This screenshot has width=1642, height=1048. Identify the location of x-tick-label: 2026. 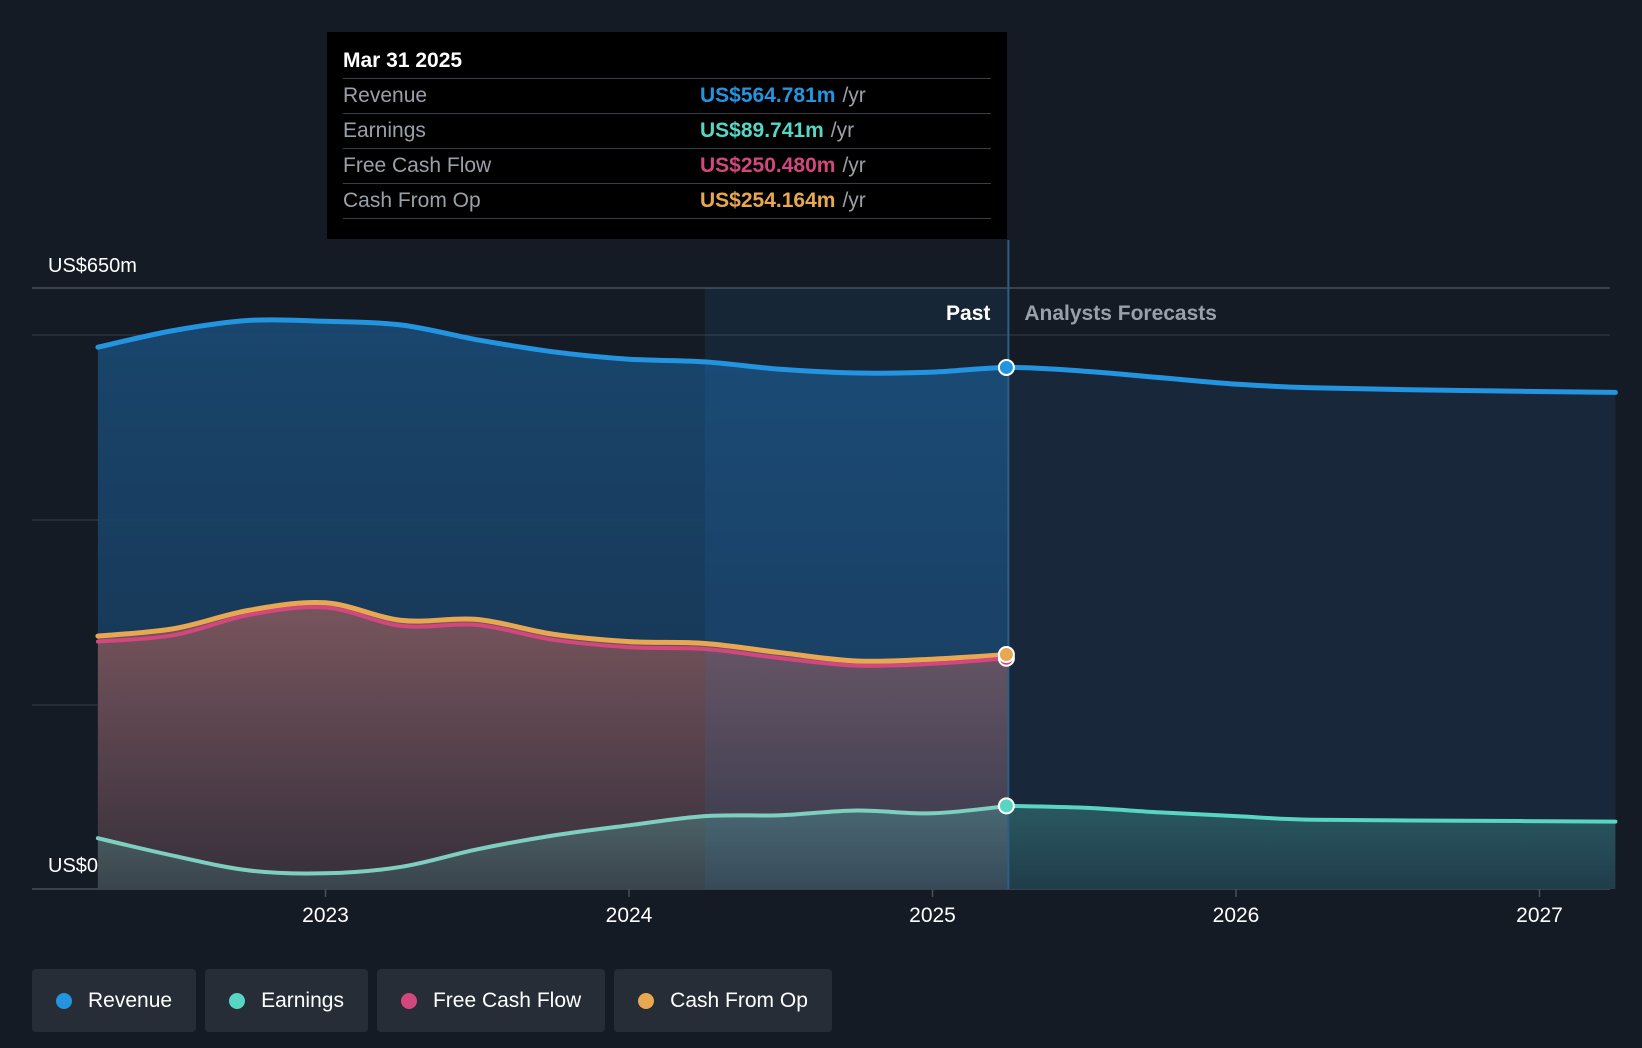
(1236, 915).